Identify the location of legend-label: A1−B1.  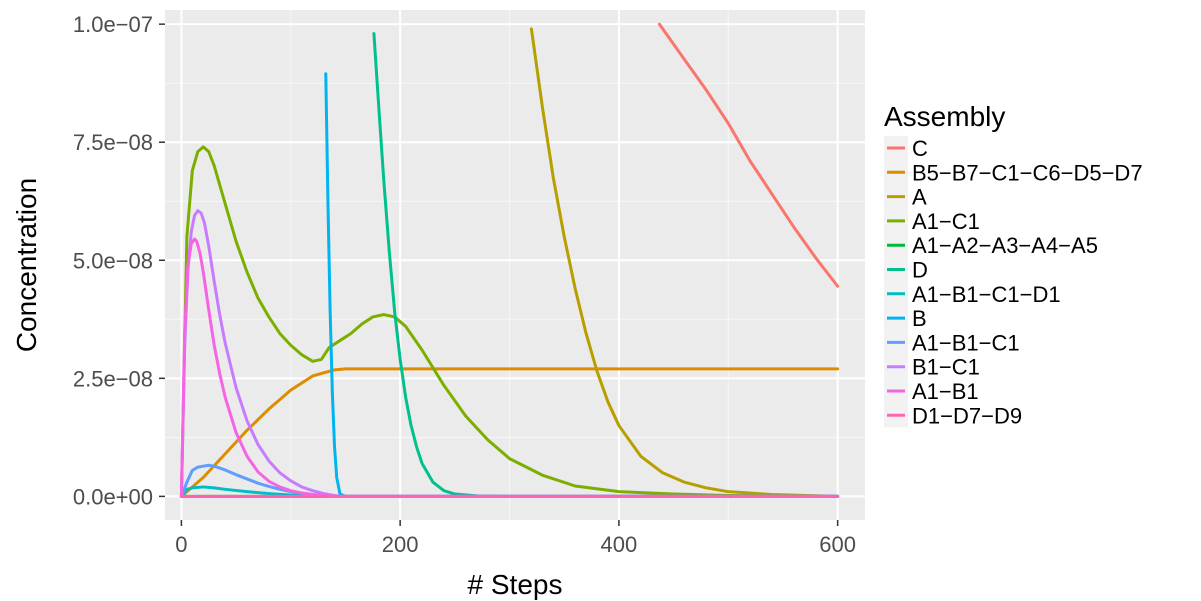
(945, 391).